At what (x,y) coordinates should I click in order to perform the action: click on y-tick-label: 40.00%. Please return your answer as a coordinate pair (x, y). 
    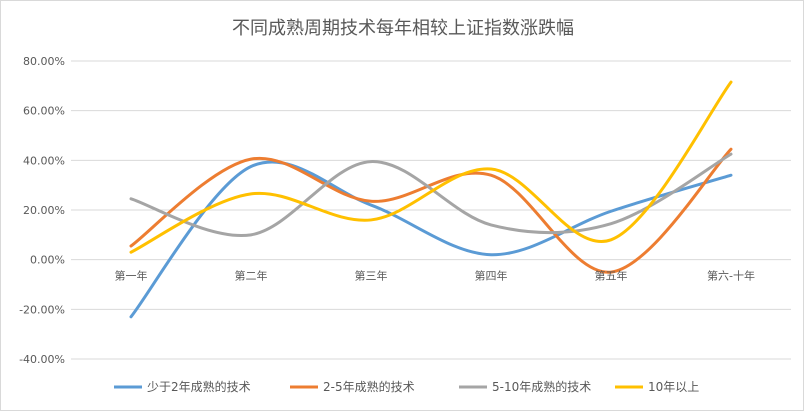
    Looking at the image, I should click on (44, 160).